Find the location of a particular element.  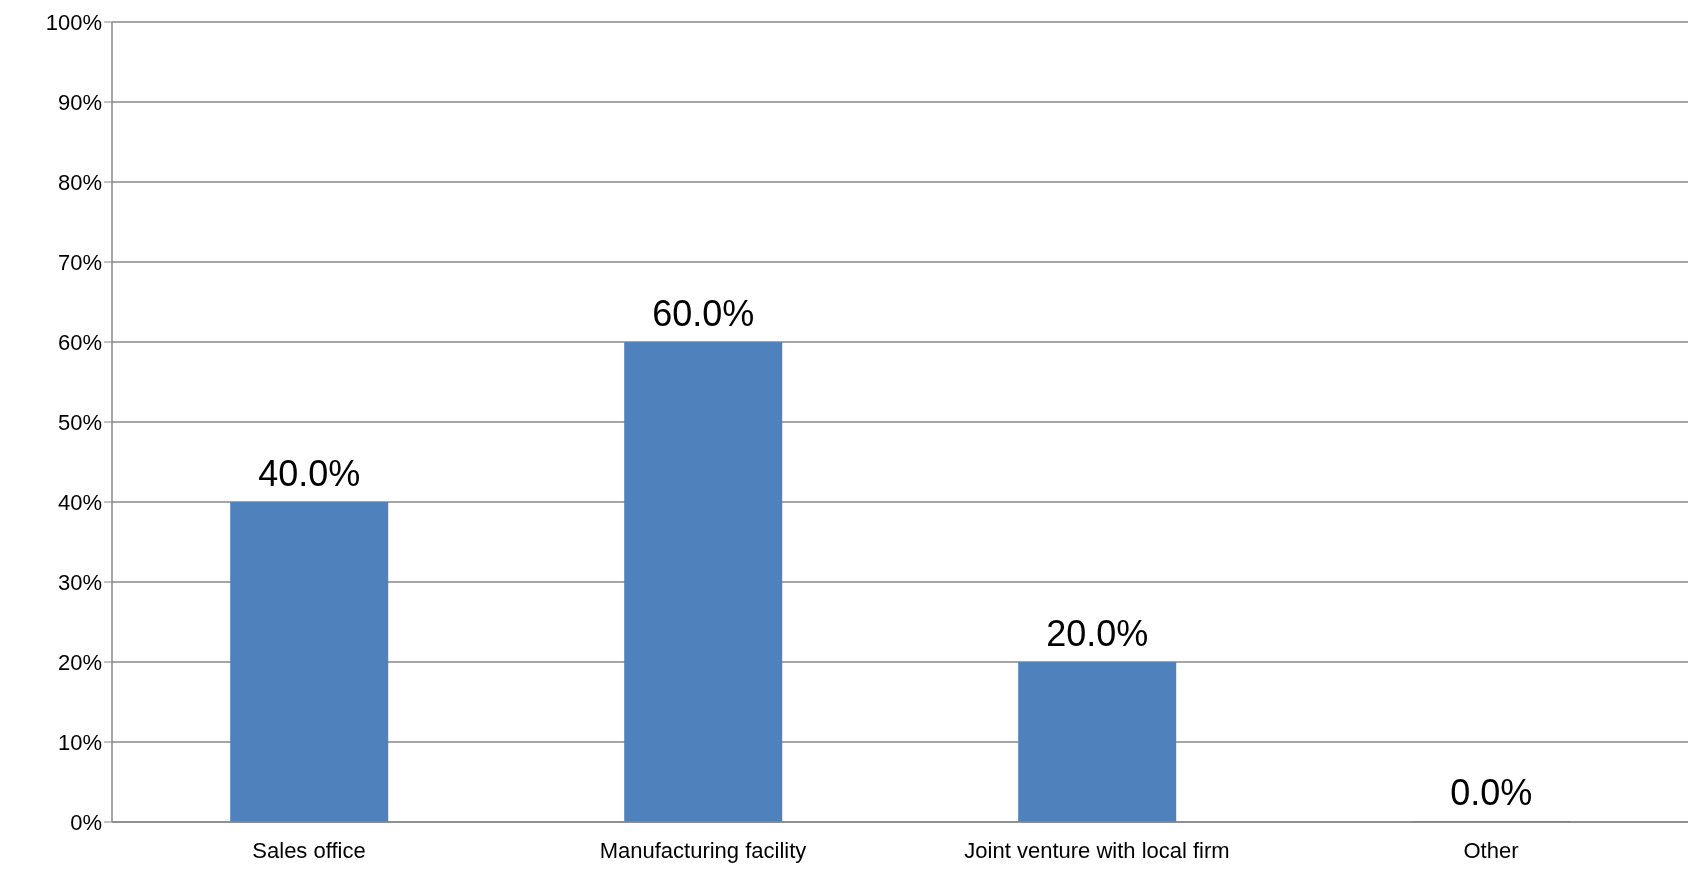

x-tick-label: Manufacturing facility is located at coordinates (703, 850).